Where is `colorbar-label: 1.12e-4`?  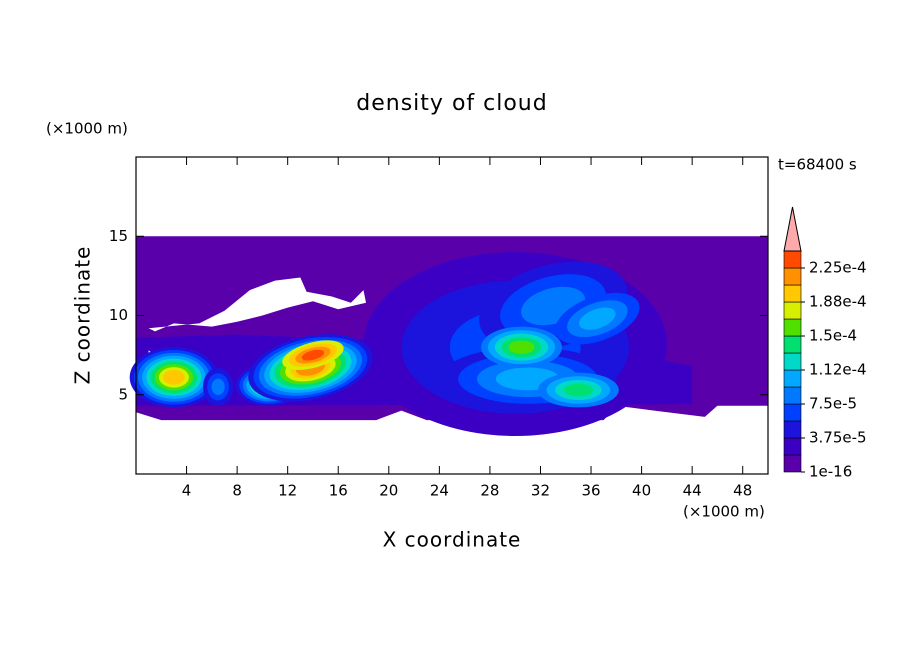 colorbar-label: 1.12e-4 is located at coordinates (838, 370).